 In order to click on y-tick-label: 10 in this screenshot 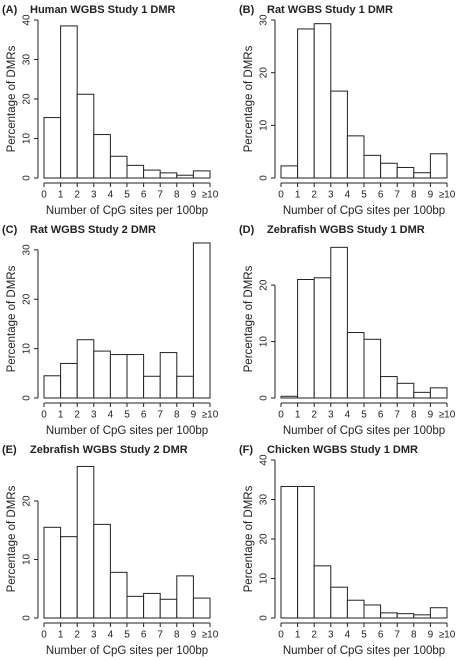, I will do `click(264, 125)`.